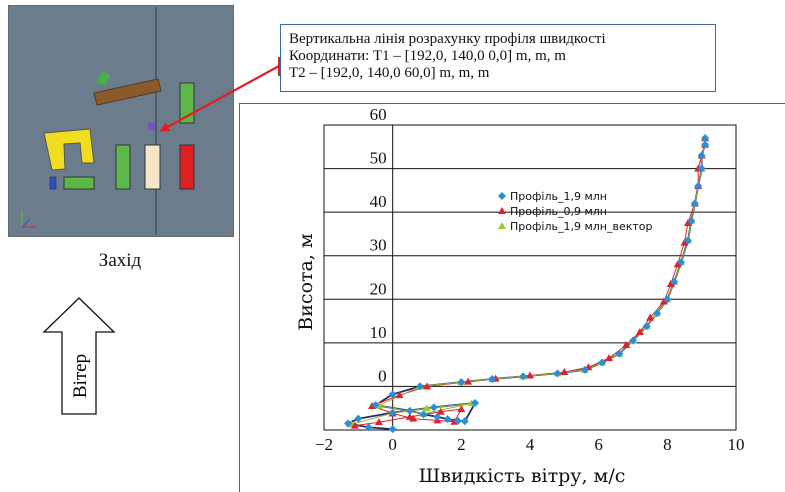  What do you see at coordinates (667, 444) in the screenshot?
I see `x-tick-label: 8` at bounding box center [667, 444].